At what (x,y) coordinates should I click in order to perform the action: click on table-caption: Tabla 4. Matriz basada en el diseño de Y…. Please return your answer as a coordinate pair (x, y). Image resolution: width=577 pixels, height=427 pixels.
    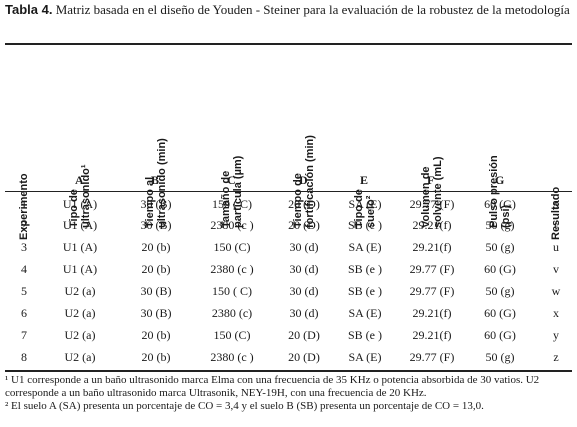
    Looking at the image, I should click on (289, 10).